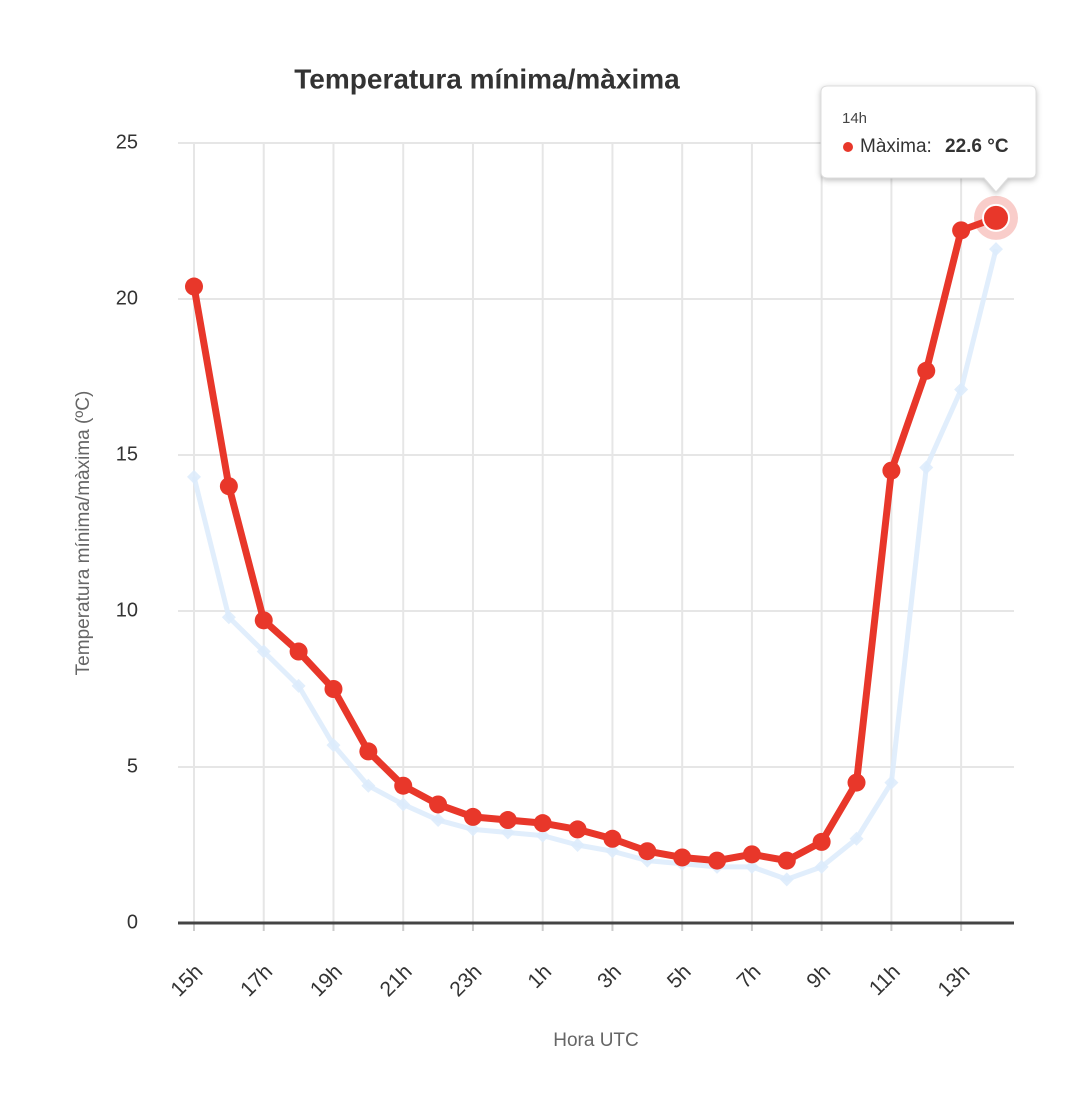 The width and height of the screenshot is (1079, 1094). I want to click on y-tick-label: 5, so click(132, 766).